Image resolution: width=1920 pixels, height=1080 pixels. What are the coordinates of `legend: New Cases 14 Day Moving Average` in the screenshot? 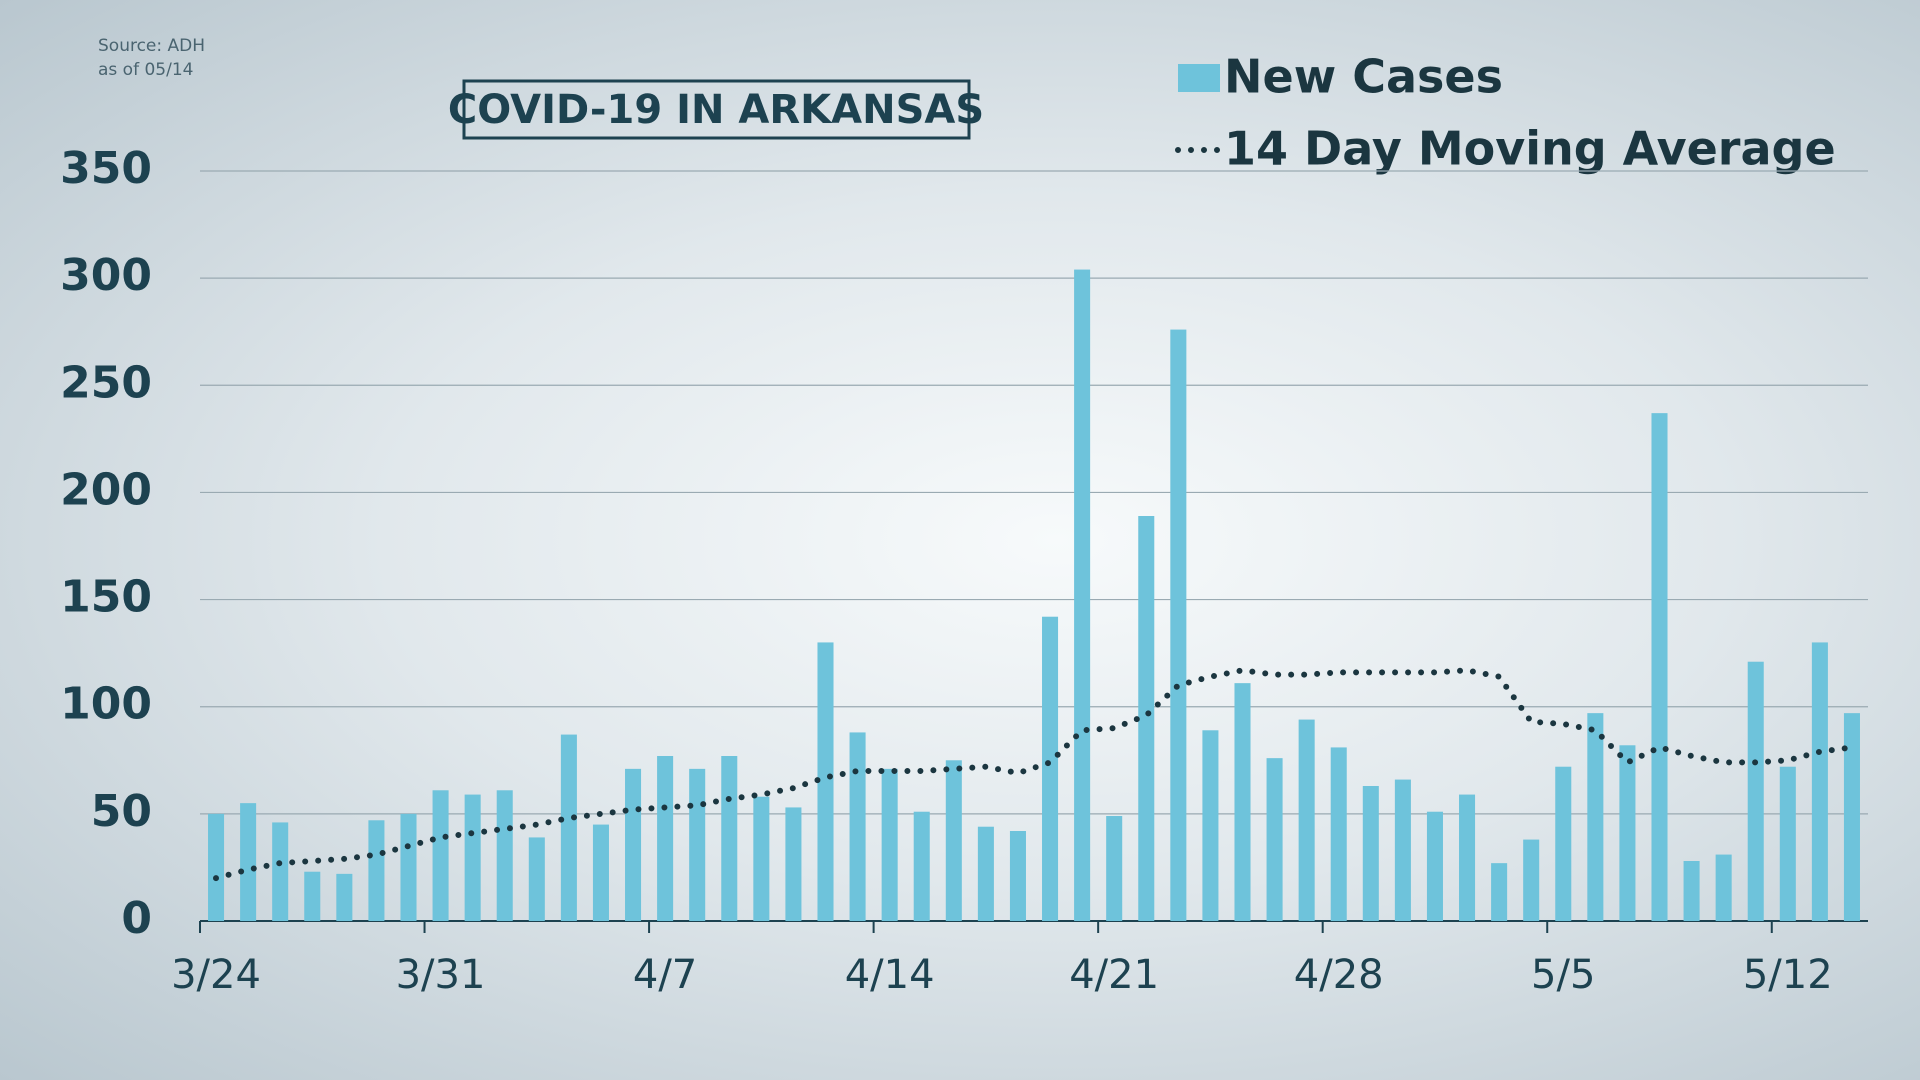 It's located at (1505, 113).